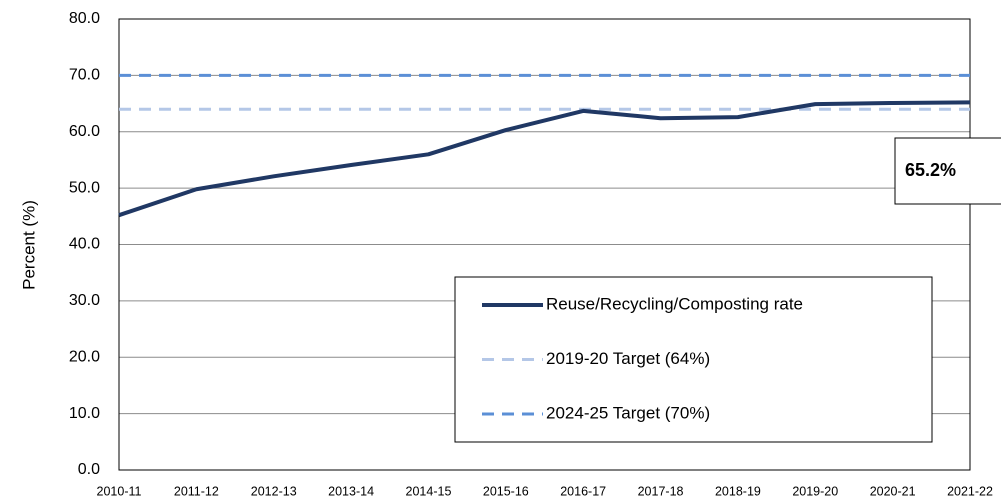  Describe the element at coordinates (274, 491) in the screenshot. I see `x-tick-label: 2012-13` at that location.